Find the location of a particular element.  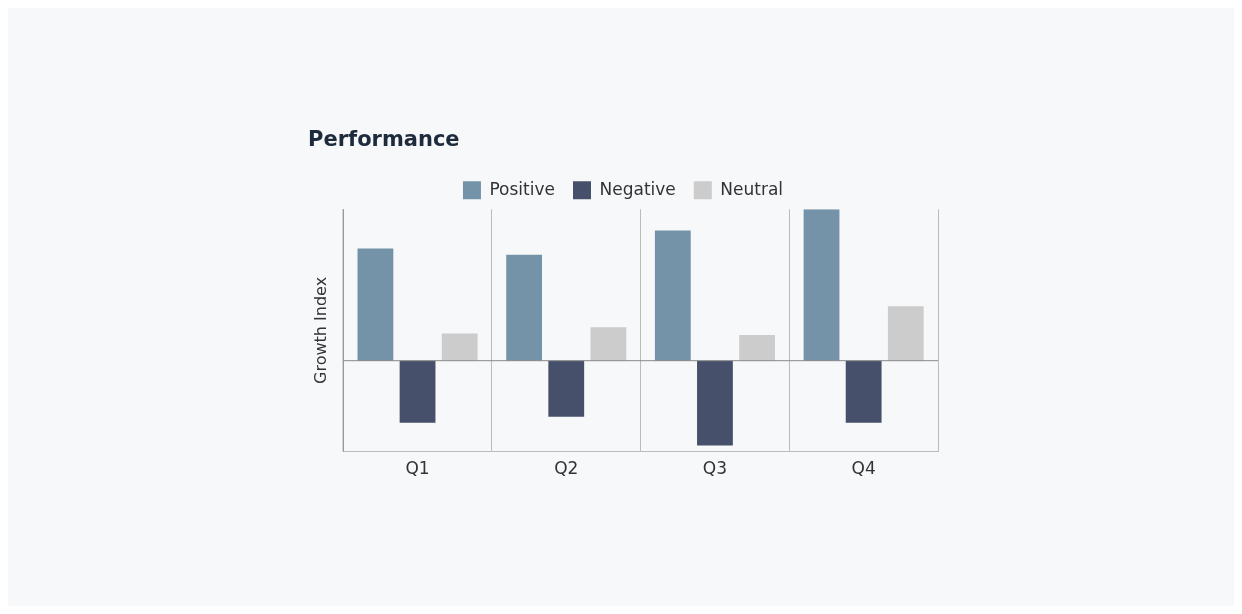

x-tick-label: Q2 is located at coordinates (566, 468).